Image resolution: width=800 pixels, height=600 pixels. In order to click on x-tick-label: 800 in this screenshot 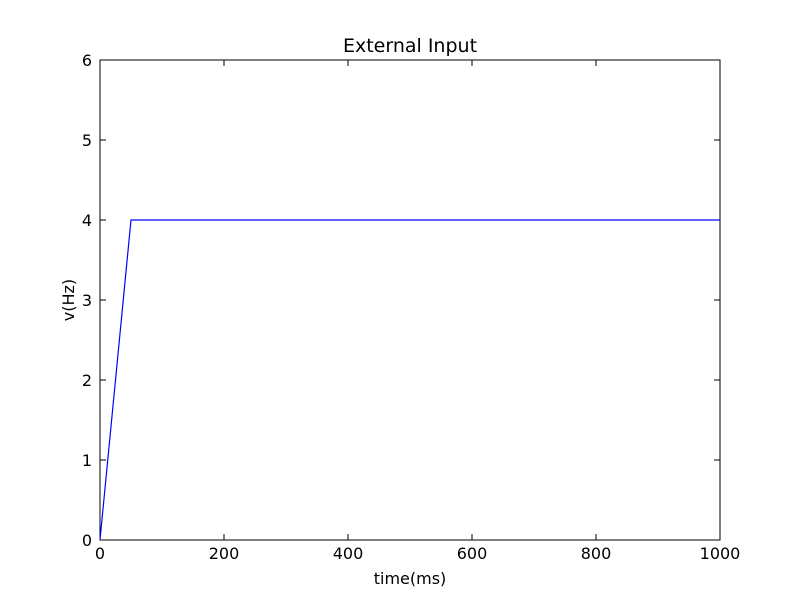, I will do `click(596, 553)`.